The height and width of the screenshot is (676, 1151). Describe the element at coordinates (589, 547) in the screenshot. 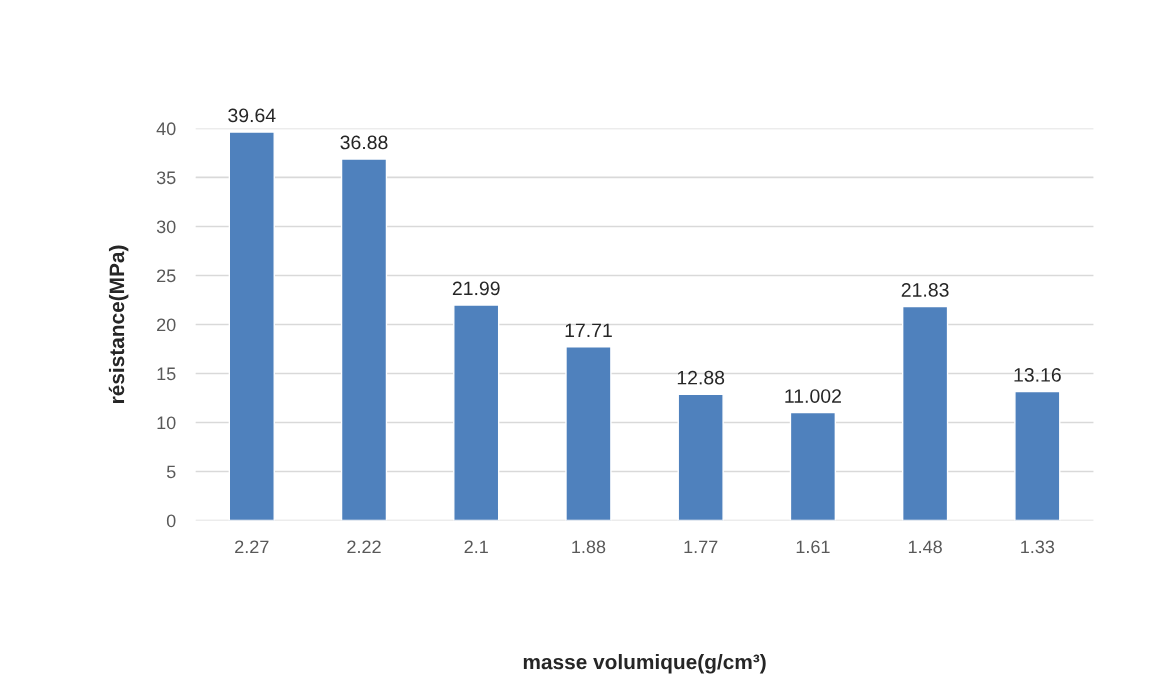

I see `x-tick-label: 1.88` at that location.